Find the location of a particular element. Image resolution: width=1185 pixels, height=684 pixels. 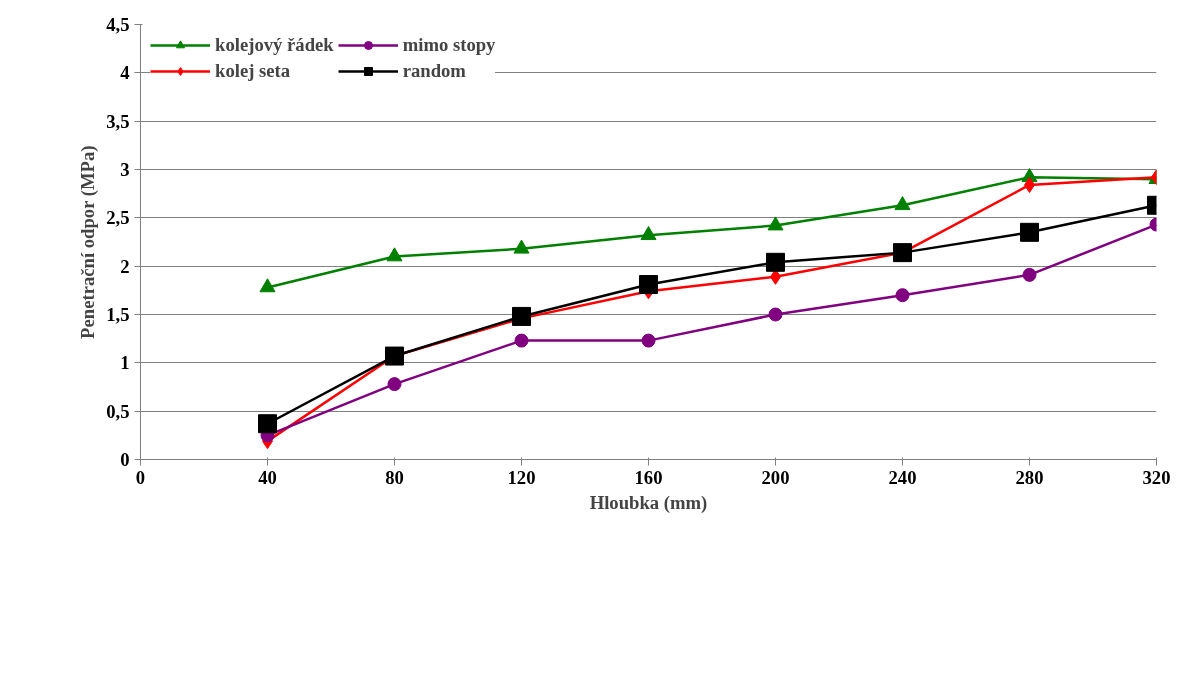

legend-label: random is located at coordinates (434, 71).